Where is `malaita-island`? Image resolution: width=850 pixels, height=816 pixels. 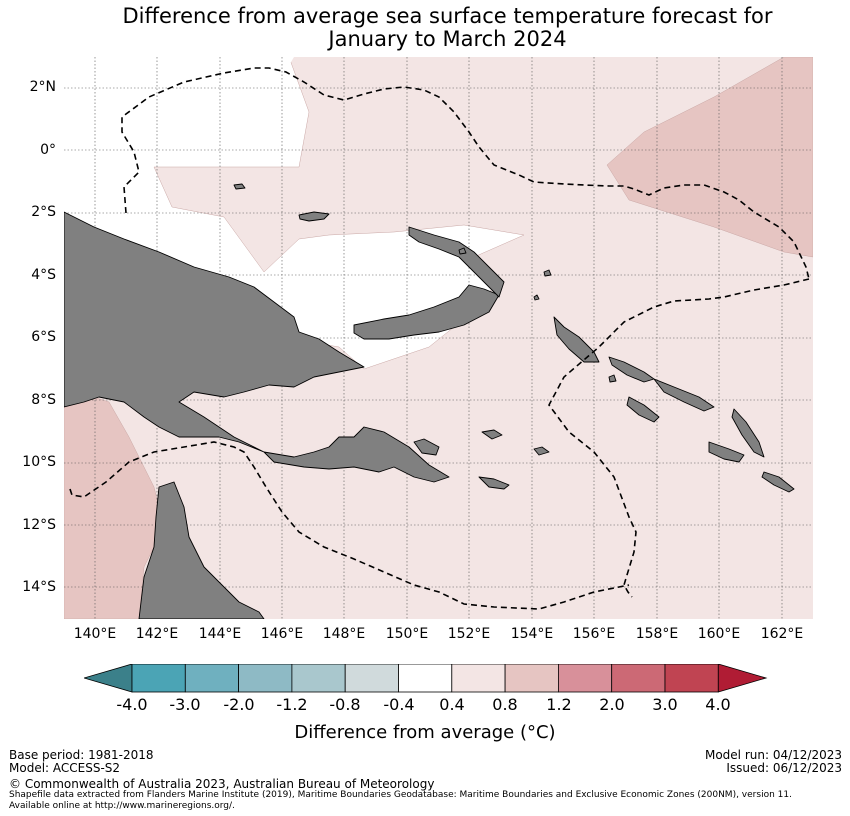
malaita-island is located at coordinates (748, 433).